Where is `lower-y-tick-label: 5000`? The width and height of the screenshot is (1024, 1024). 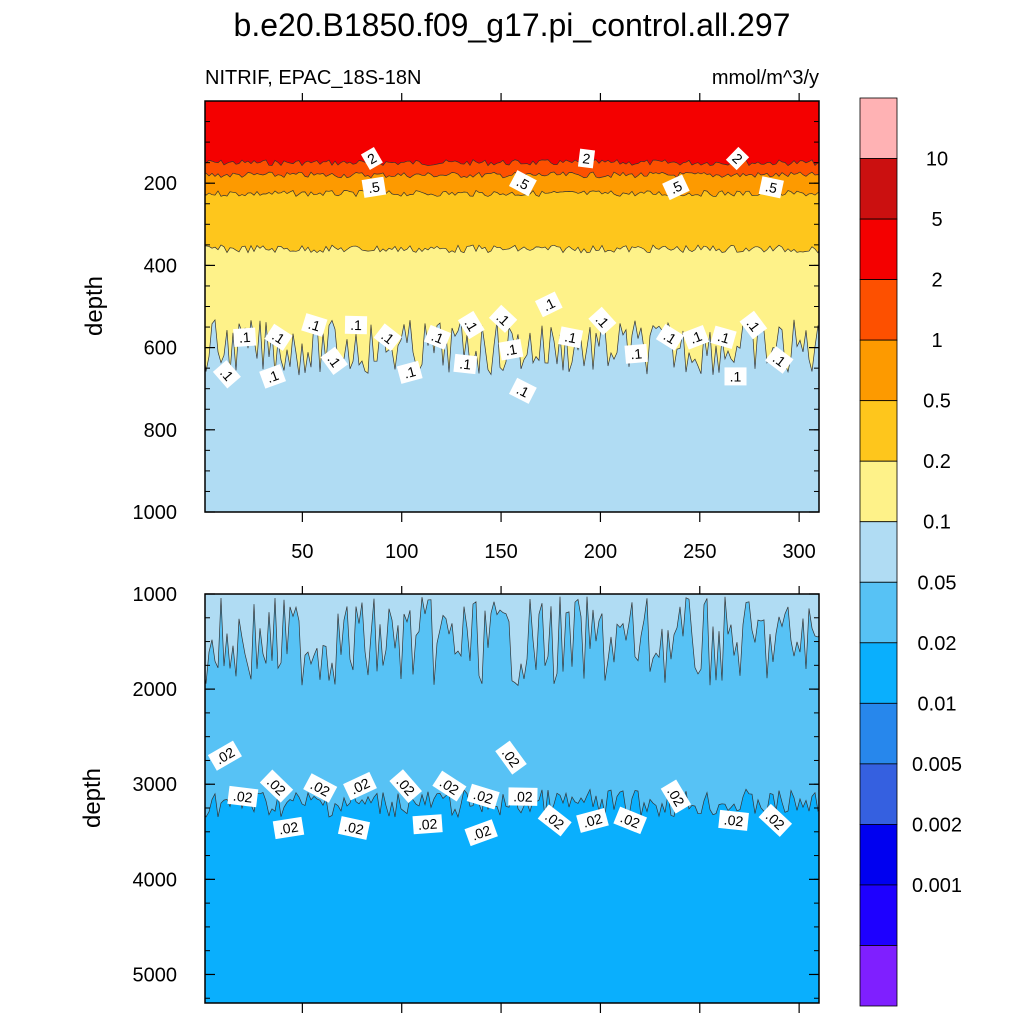 lower-y-tick-label: 5000 is located at coordinates (155, 975).